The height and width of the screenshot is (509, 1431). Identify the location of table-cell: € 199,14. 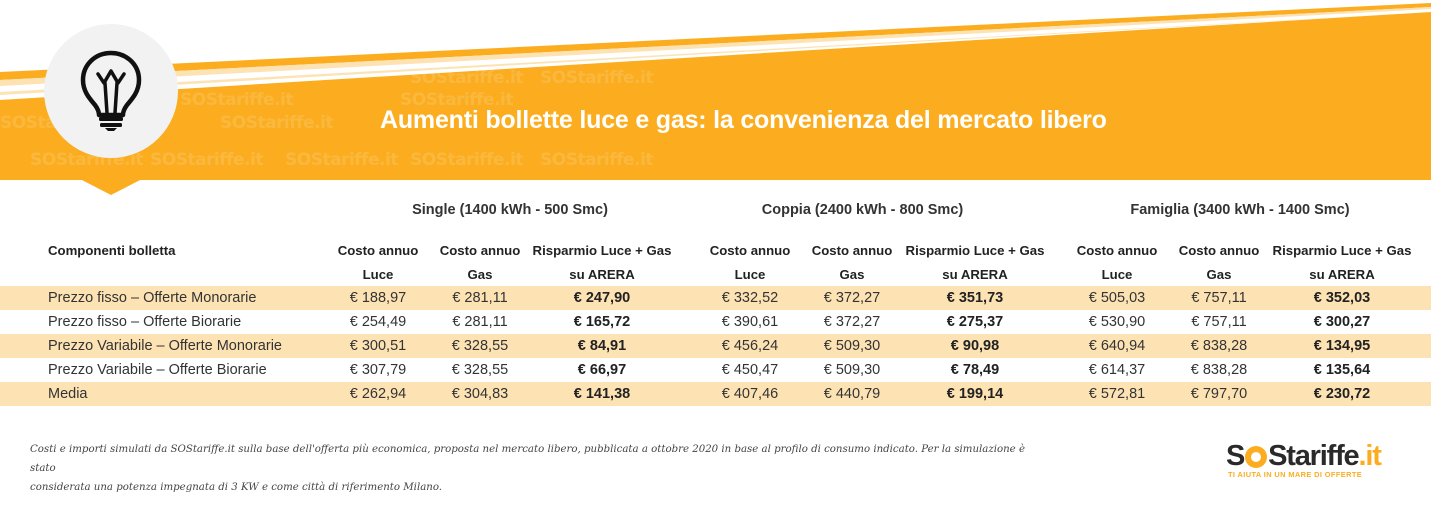
(975, 394).